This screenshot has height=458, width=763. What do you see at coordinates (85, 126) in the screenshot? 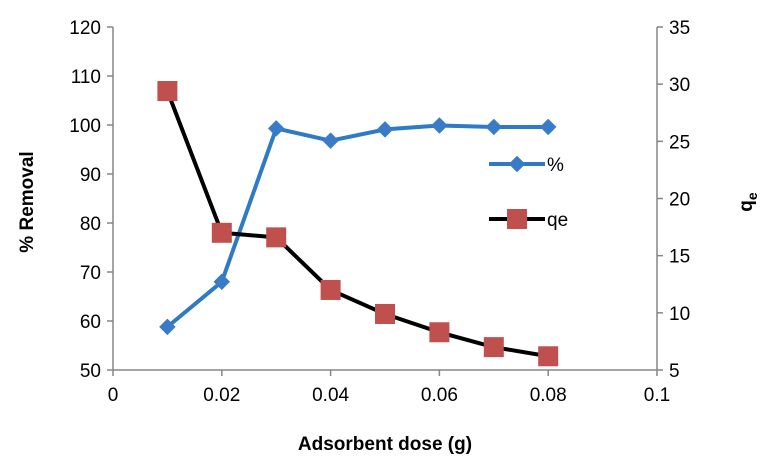
I see `y-tick-label: 100` at bounding box center [85, 126].